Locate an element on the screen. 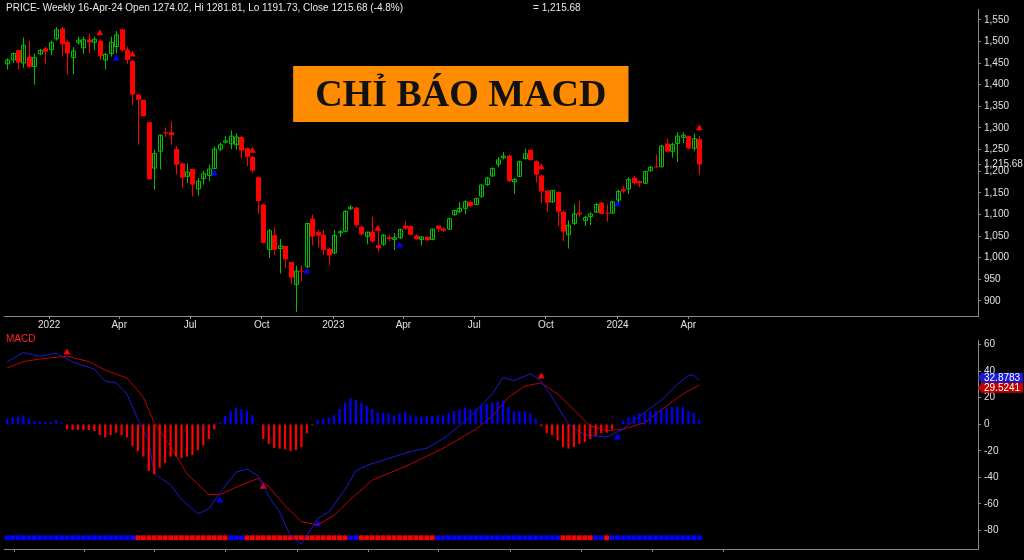 This screenshot has height=560, width=1024. y-tick-label: 1,100 is located at coordinates (997, 214).